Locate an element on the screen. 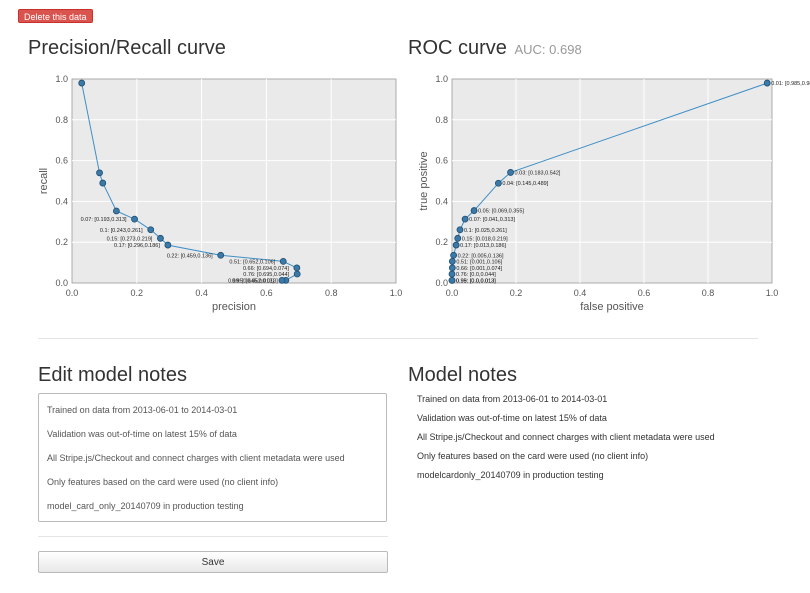 The height and width of the screenshot is (593, 810). form-divider is located at coordinates (213, 536).